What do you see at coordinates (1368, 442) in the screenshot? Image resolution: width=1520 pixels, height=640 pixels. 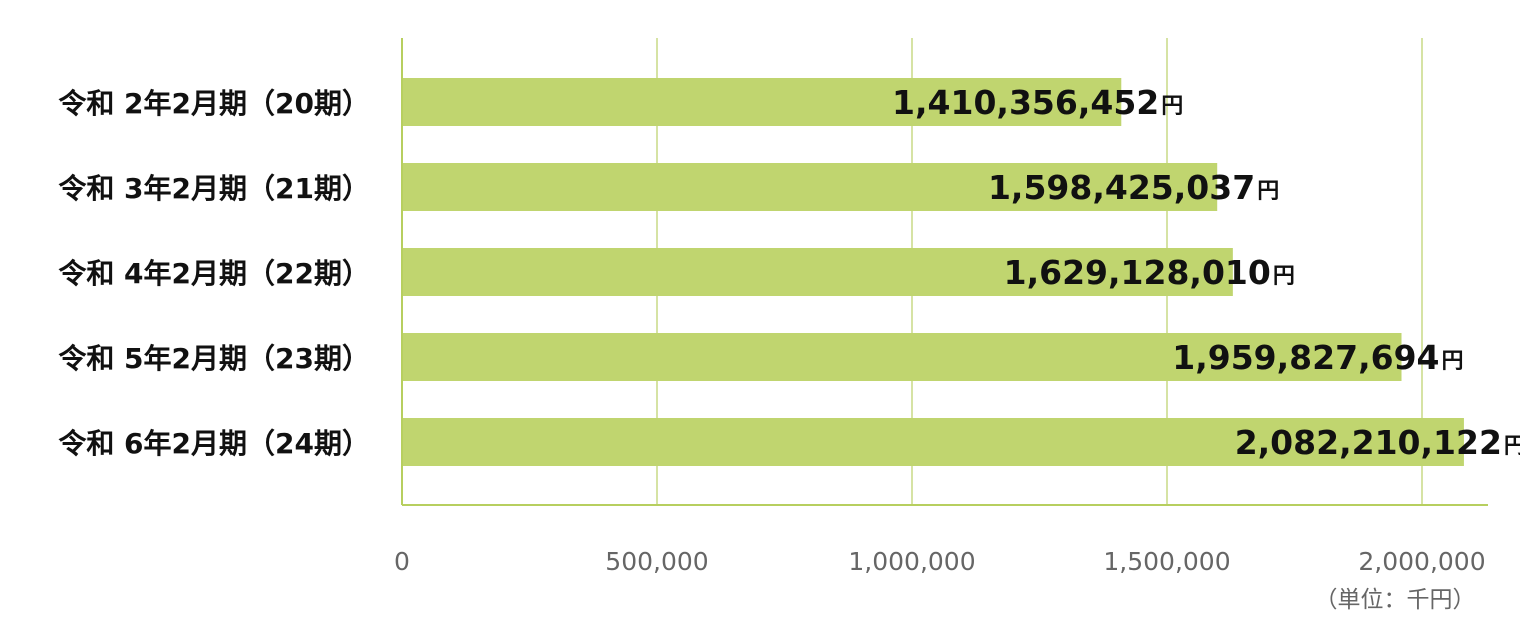 I see `data-label-amount: 2,082,210,122` at bounding box center [1368, 442].